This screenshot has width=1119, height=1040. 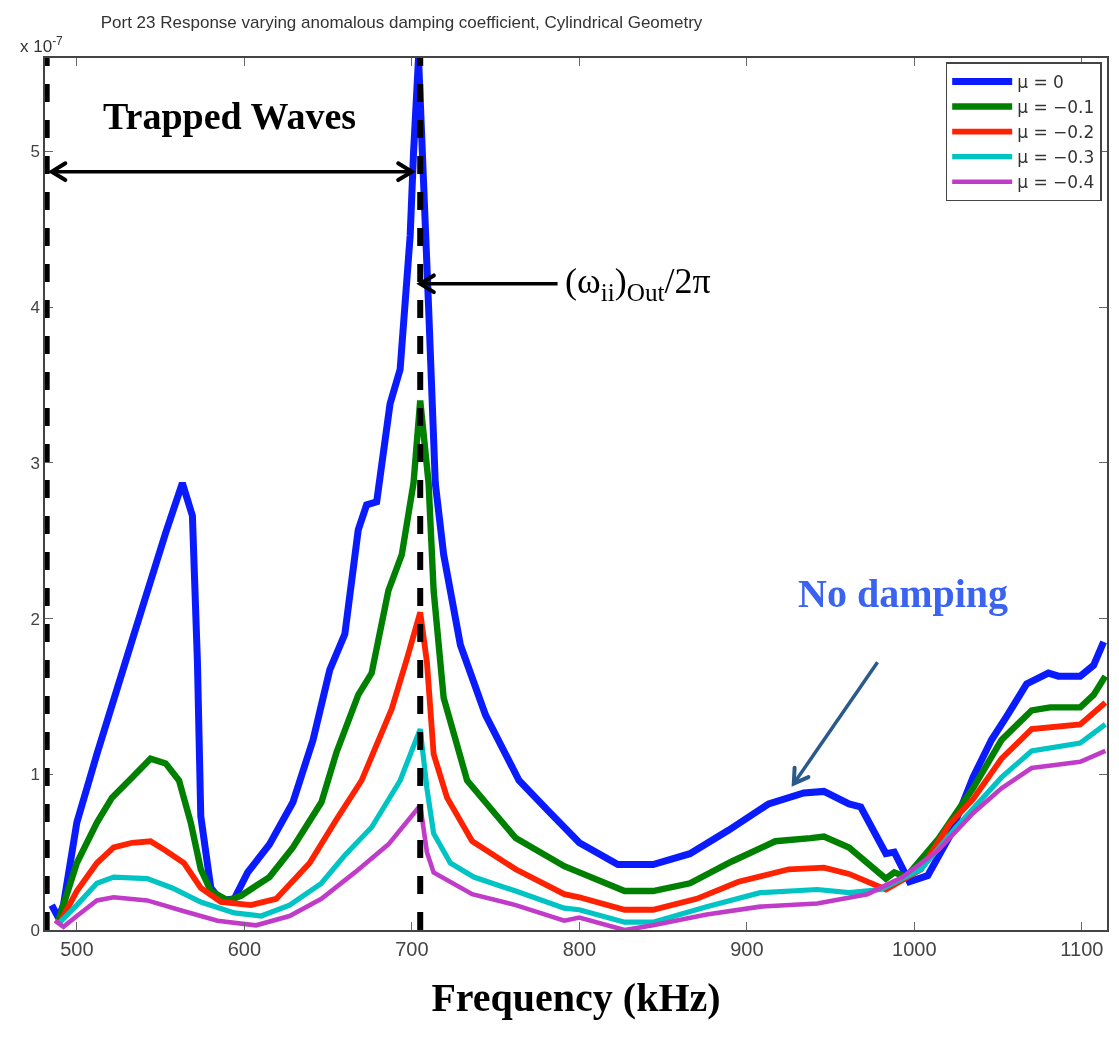 What do you see at coordinates (1056, 132) in the screenshot?
I see `legend-label: μ = −0.2` at bounding box center [1056, 132].